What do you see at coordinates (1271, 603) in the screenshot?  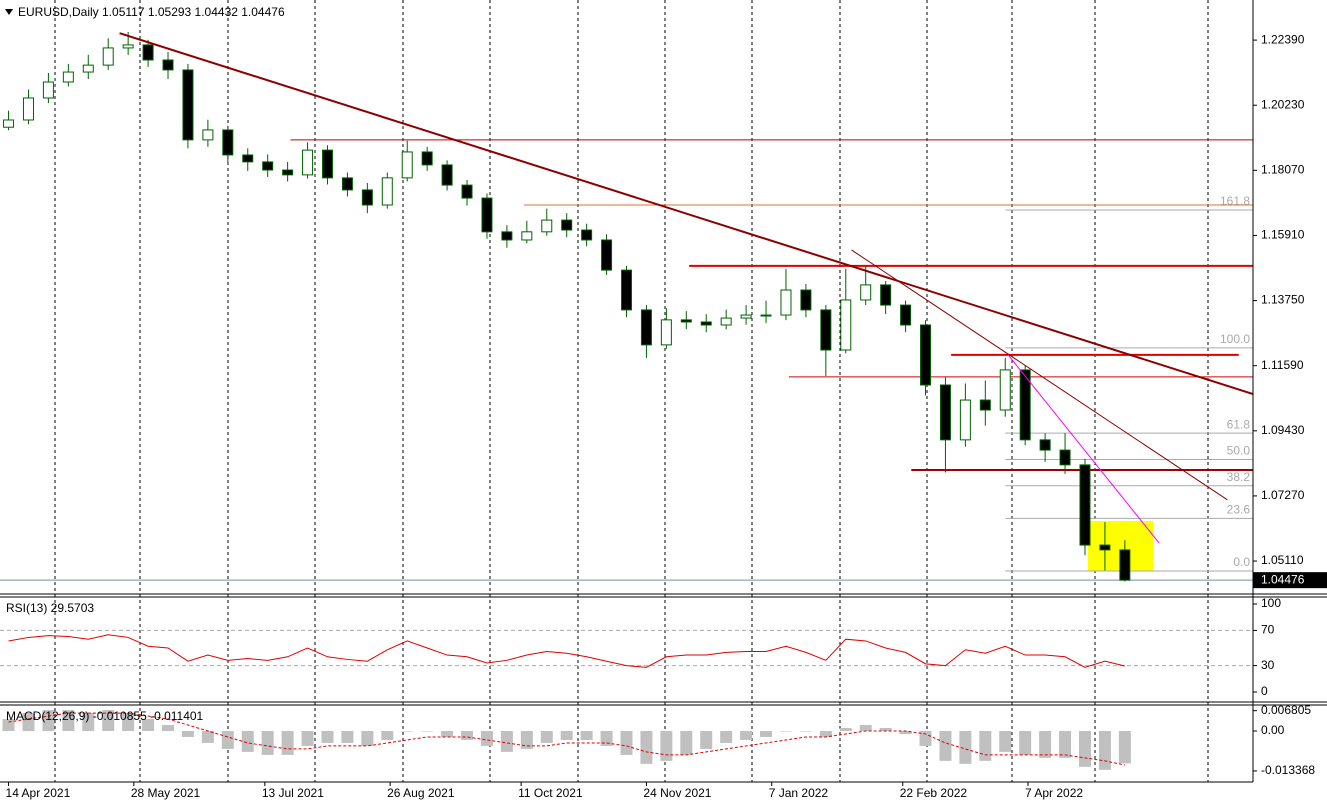 I see `rsi-tick-label: 100` at bounding box center [1271, 603].